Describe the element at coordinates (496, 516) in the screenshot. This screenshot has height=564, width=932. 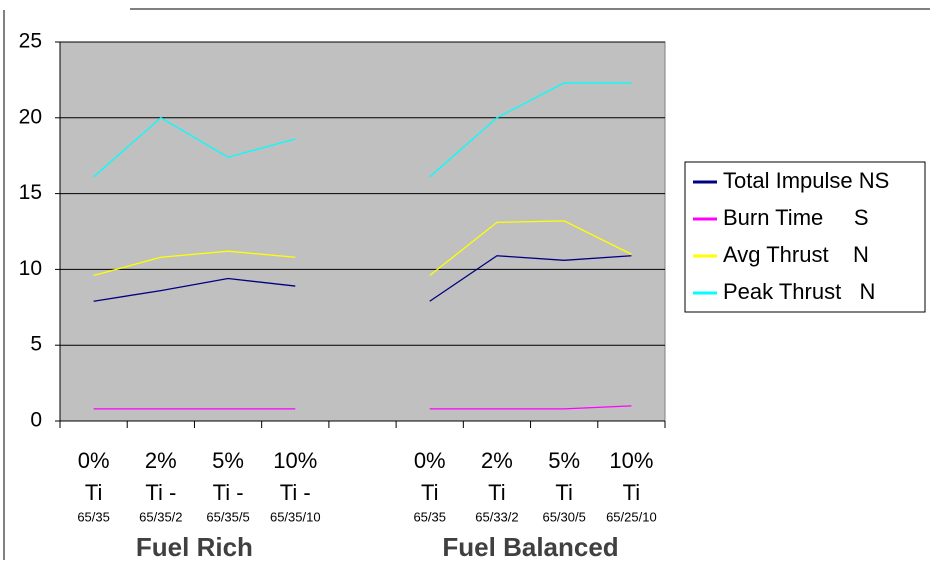
I see `x-tick-label: 65/33/2` at that location.